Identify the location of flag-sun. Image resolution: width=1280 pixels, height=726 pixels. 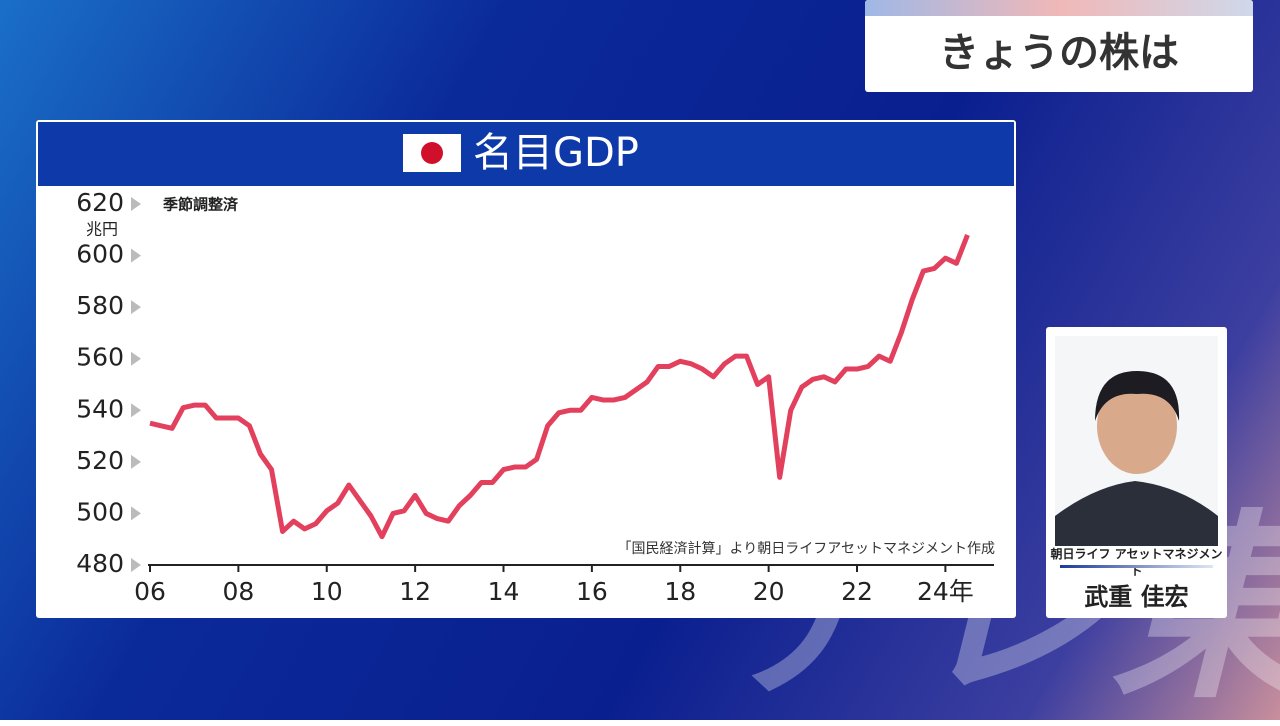
(432, 153).